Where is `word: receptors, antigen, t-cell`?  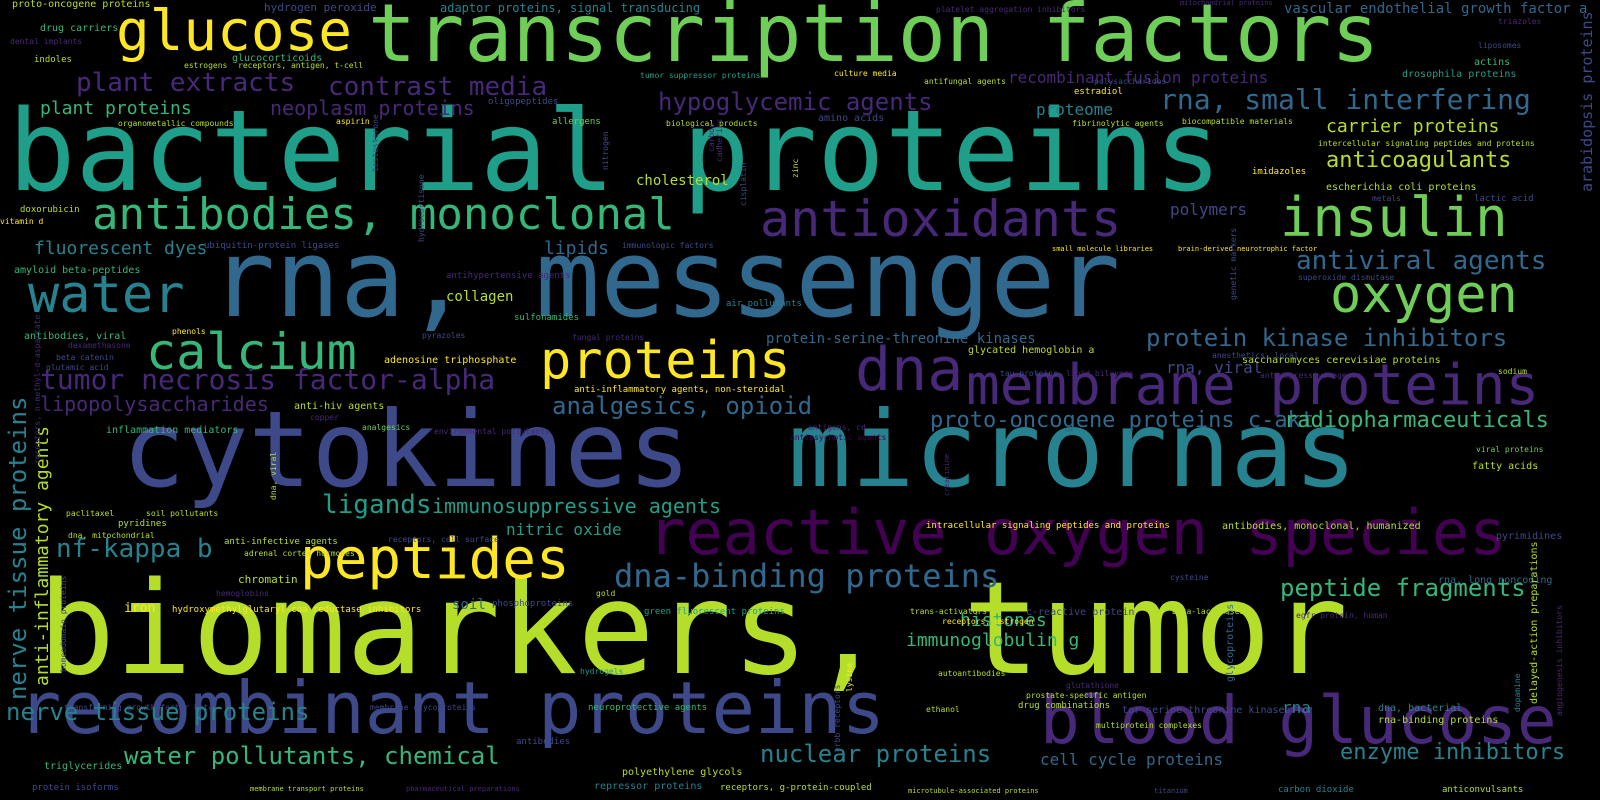
word: receptors, antigen, t-cell is located at coordinates (301, 65).